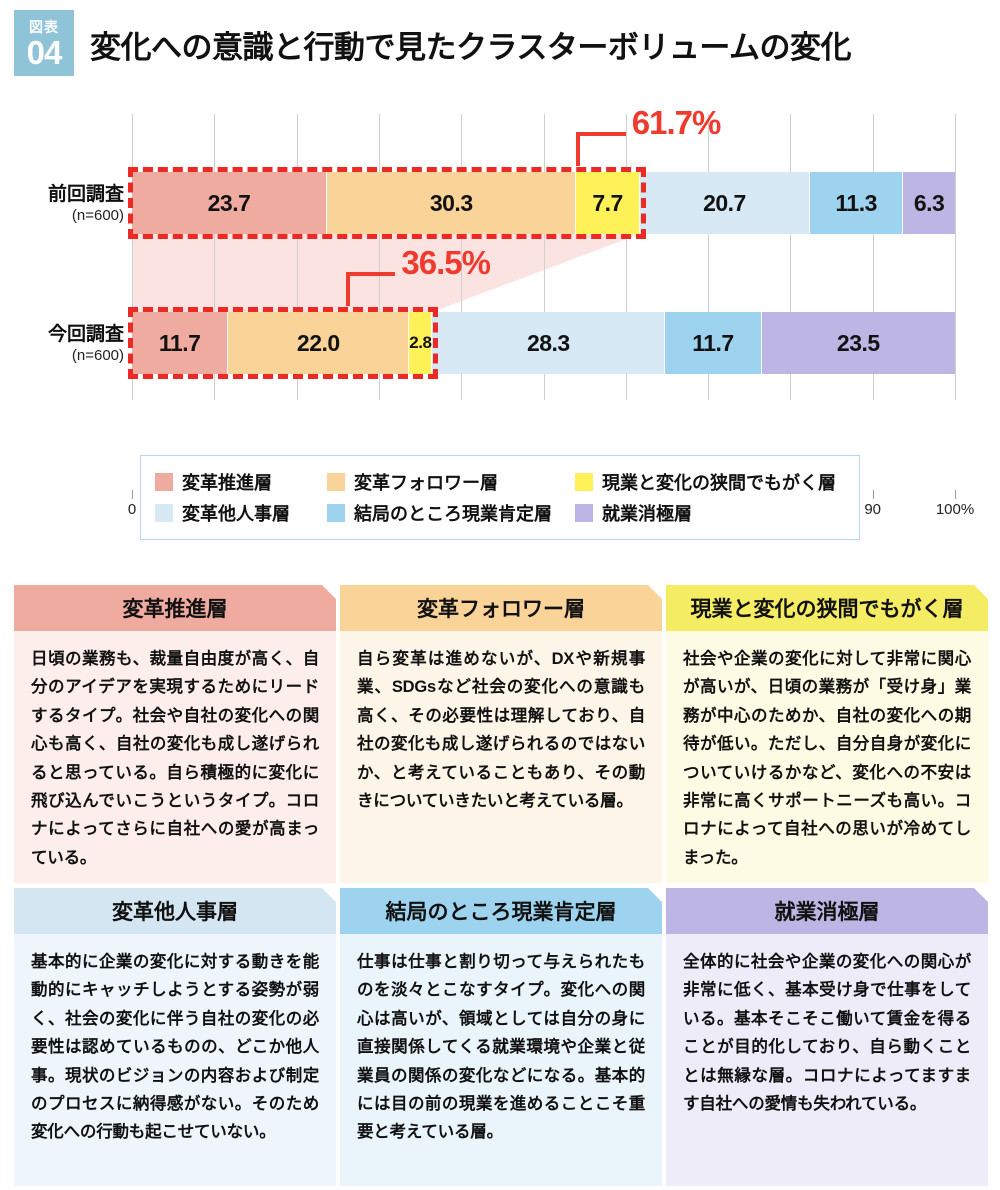  What do you see at coordinates (132, 509) in the screenshot?
I see `axis-tick-label: 0` at bounding box center [132, 509].